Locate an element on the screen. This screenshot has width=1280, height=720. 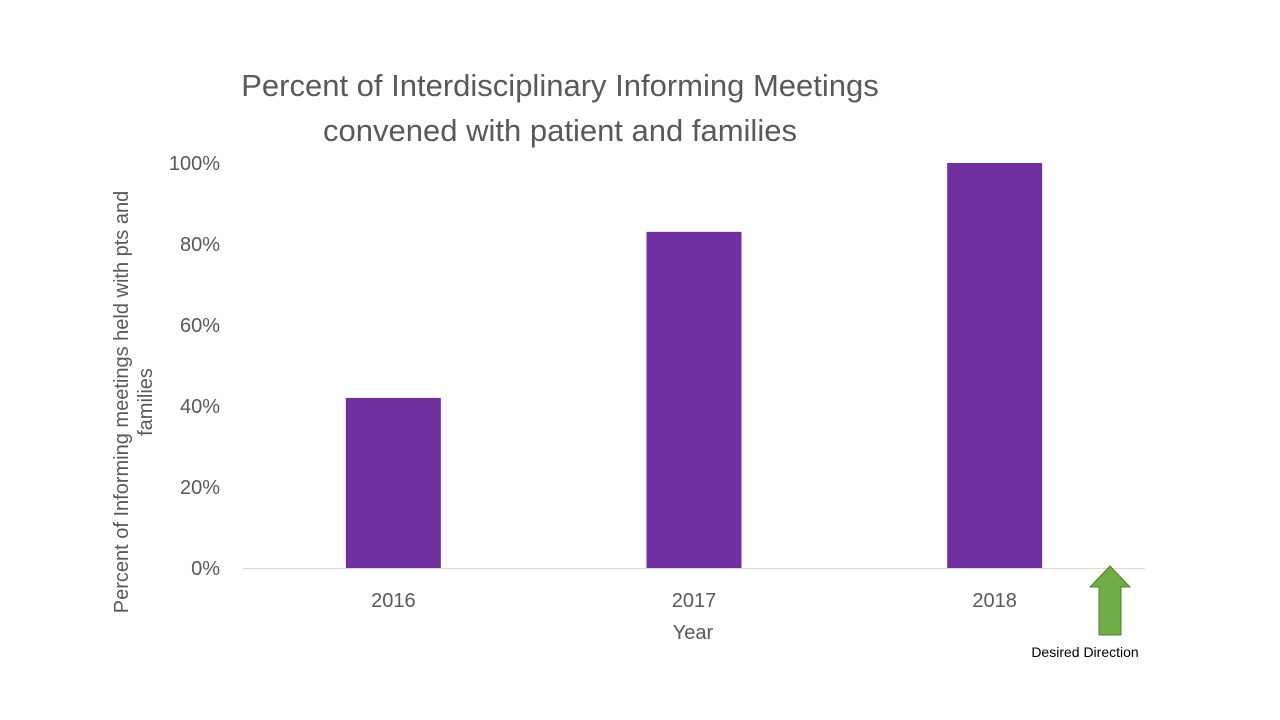
y-tick-label: 100% is located at coordinates (194, 164).